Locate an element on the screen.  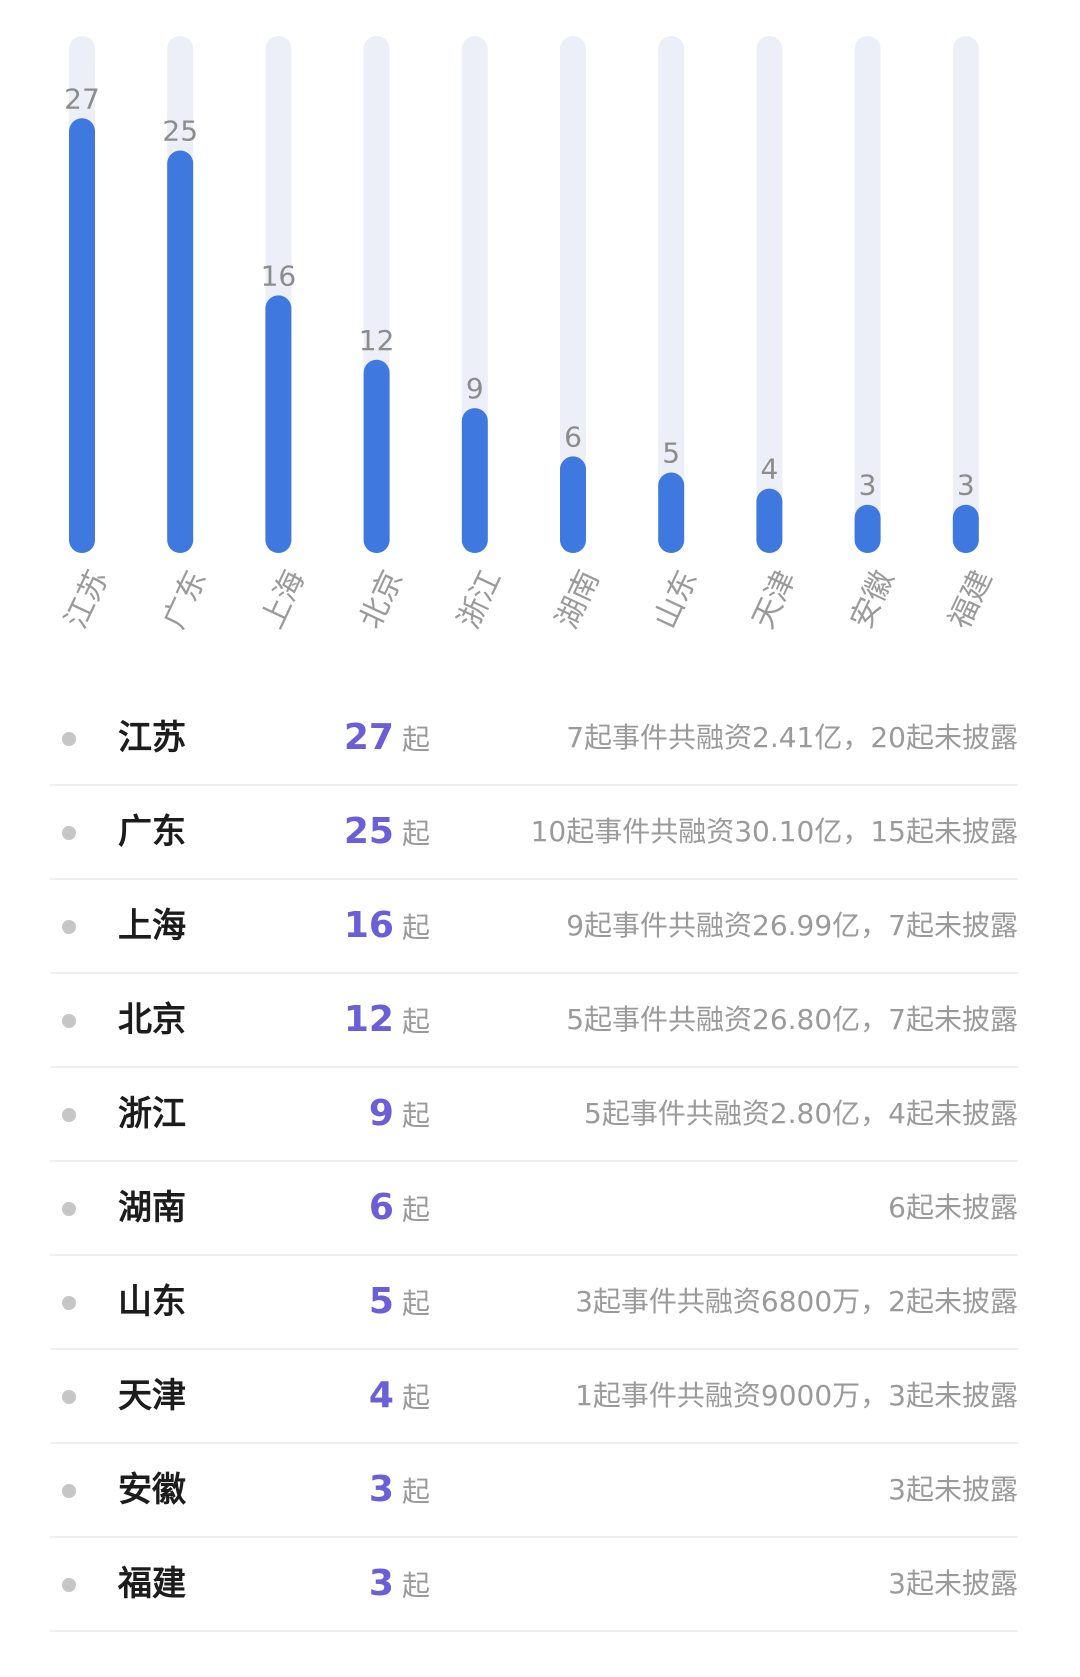
x-tick-label: 天津 is located at coordinates (774, 599).